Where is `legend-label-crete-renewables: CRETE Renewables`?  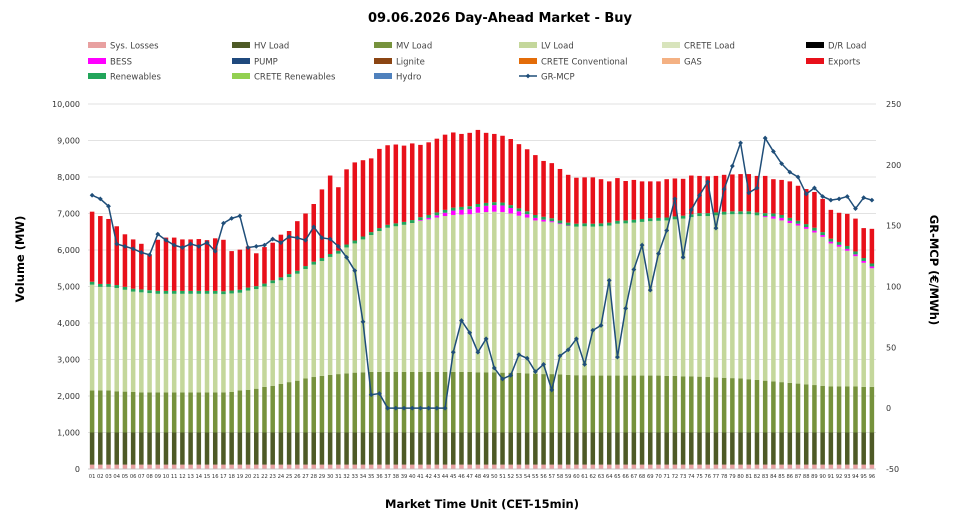 legend-label-crete-renewables: CRETE Renewables is located at coordinates (295, 78).